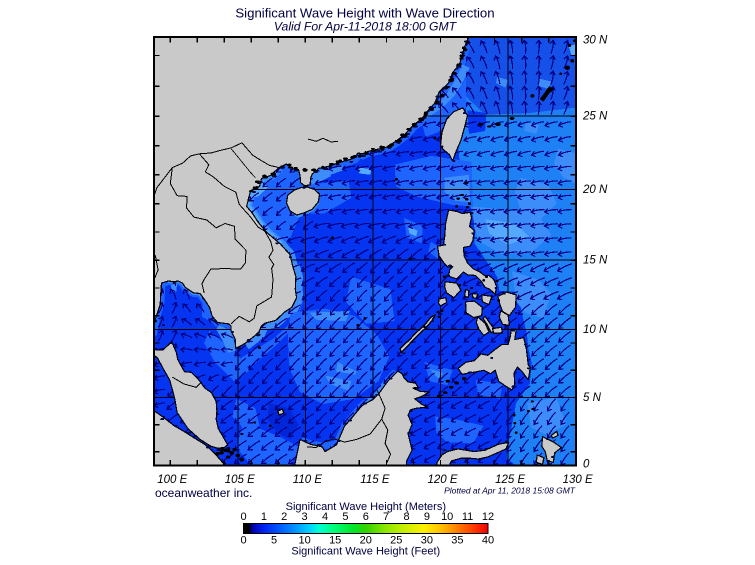 This screenshot has height=565, width=755. I want to click on svg-text: 7, so click(386, 517).